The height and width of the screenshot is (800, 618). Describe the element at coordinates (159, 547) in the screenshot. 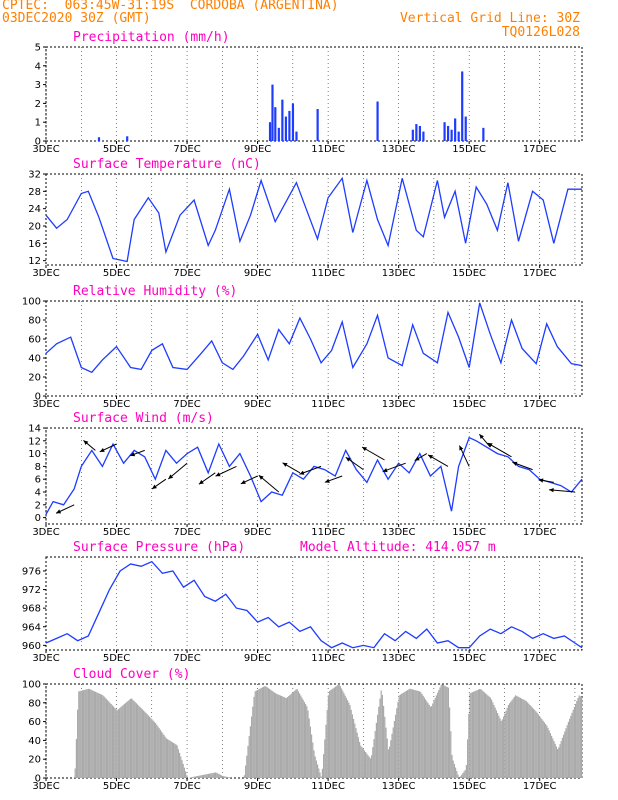

I see `pressure-title: Surface Pressure (hPa)` at that location.